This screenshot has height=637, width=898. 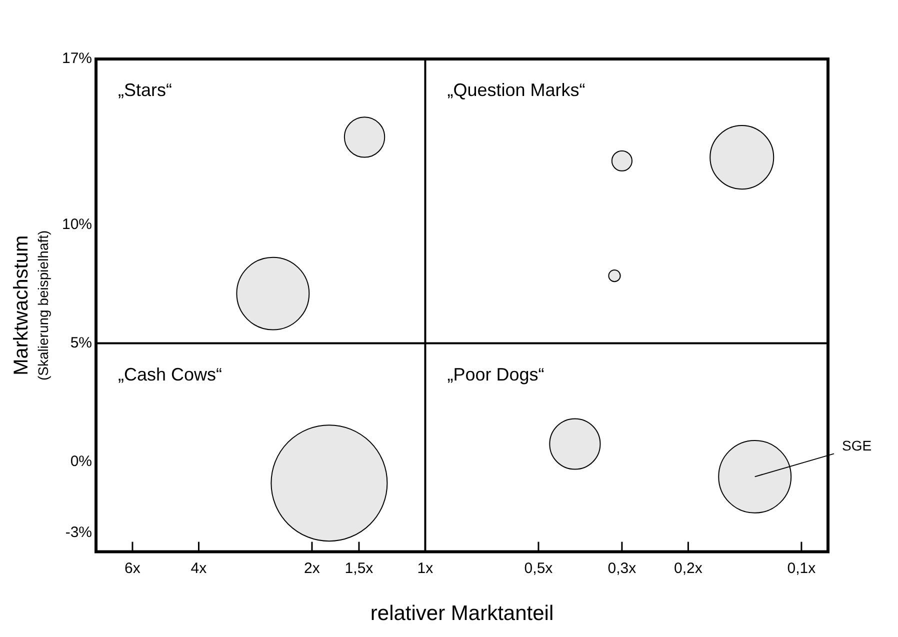 What do you see at coordinates (132, 568) in the screenshot?
I see `x-tick-label: 6x` at bounding box center [132, 568].